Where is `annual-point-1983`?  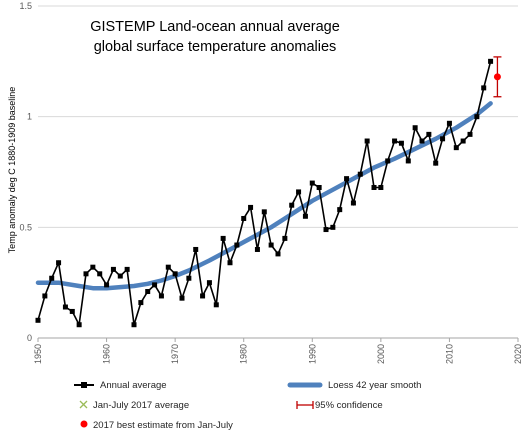 annual-point-1983 is located at coordinates (264, 212).